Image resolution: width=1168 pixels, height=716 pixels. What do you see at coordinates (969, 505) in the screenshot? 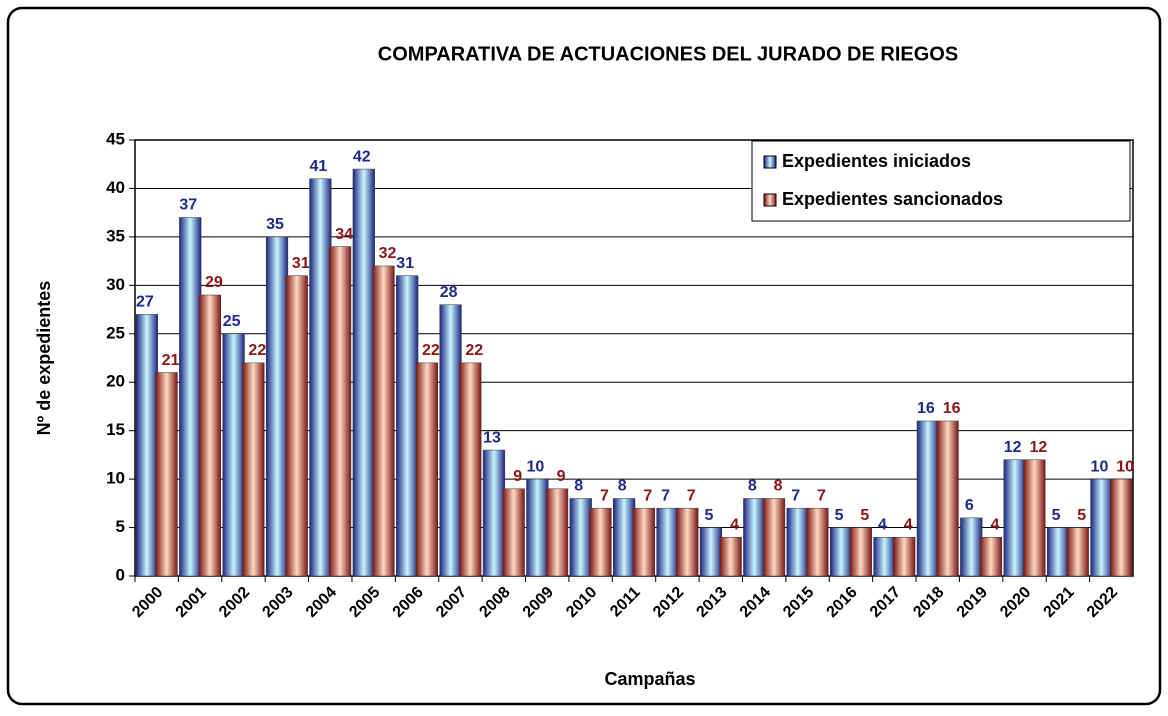
I see `value-label: 6` at bounding box center [969, 505].